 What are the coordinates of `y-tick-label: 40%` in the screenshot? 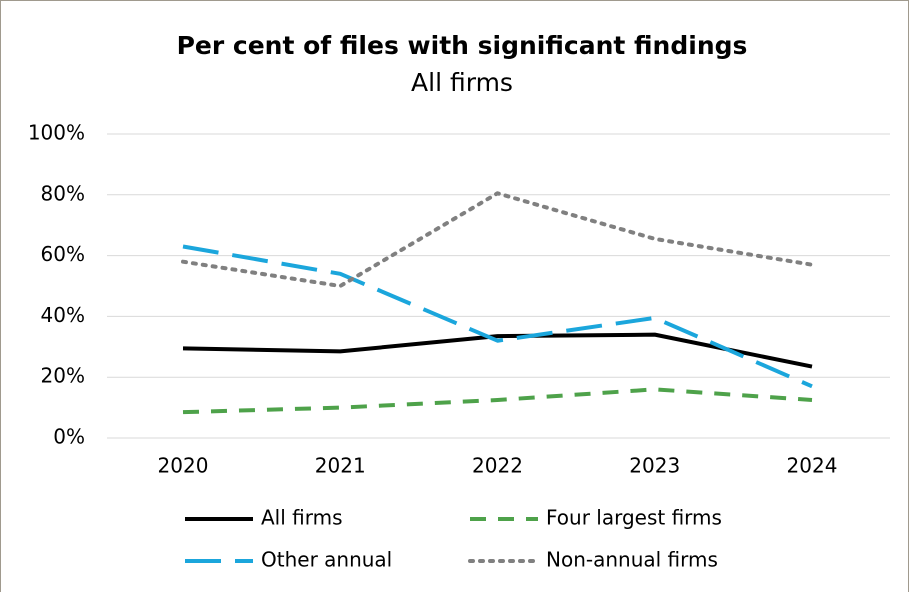 It's located at (63, 315).